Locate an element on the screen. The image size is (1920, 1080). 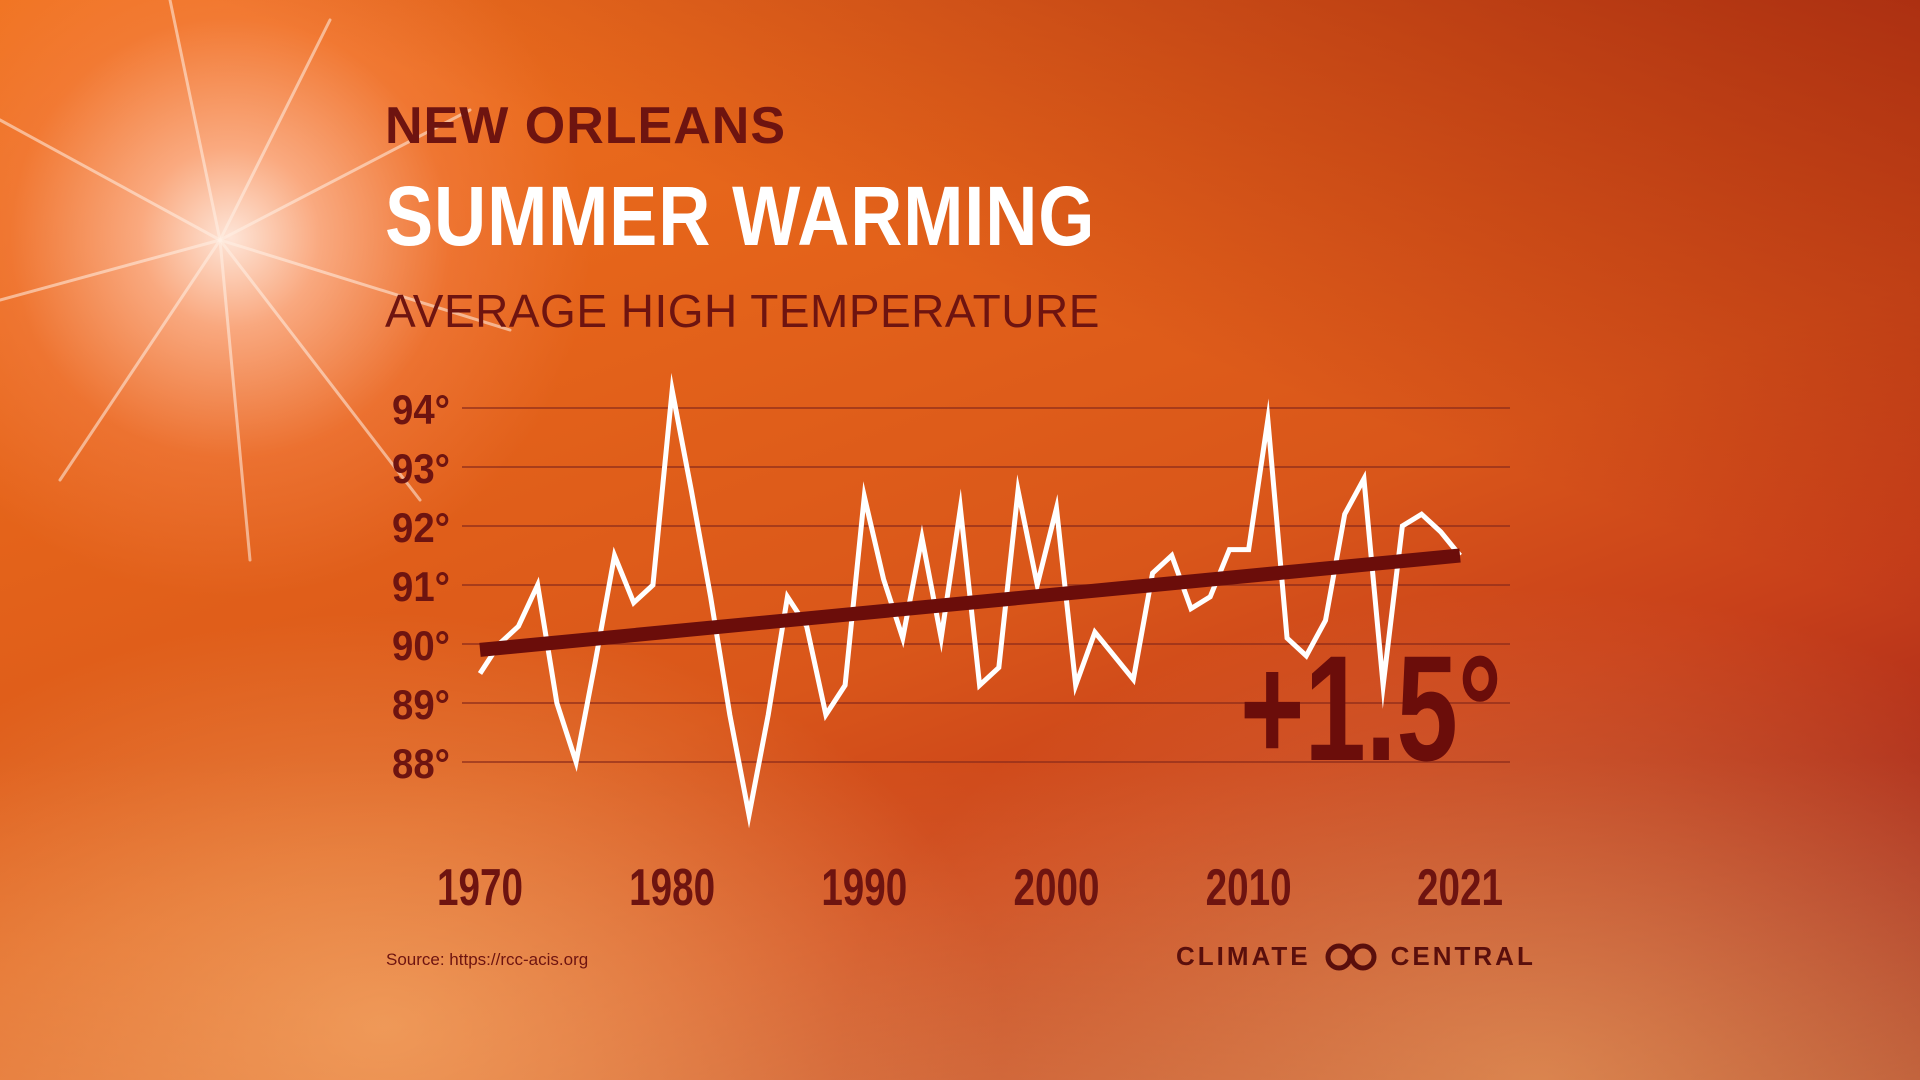
y-tick-label: 93° is located at coordinates (421, 468).